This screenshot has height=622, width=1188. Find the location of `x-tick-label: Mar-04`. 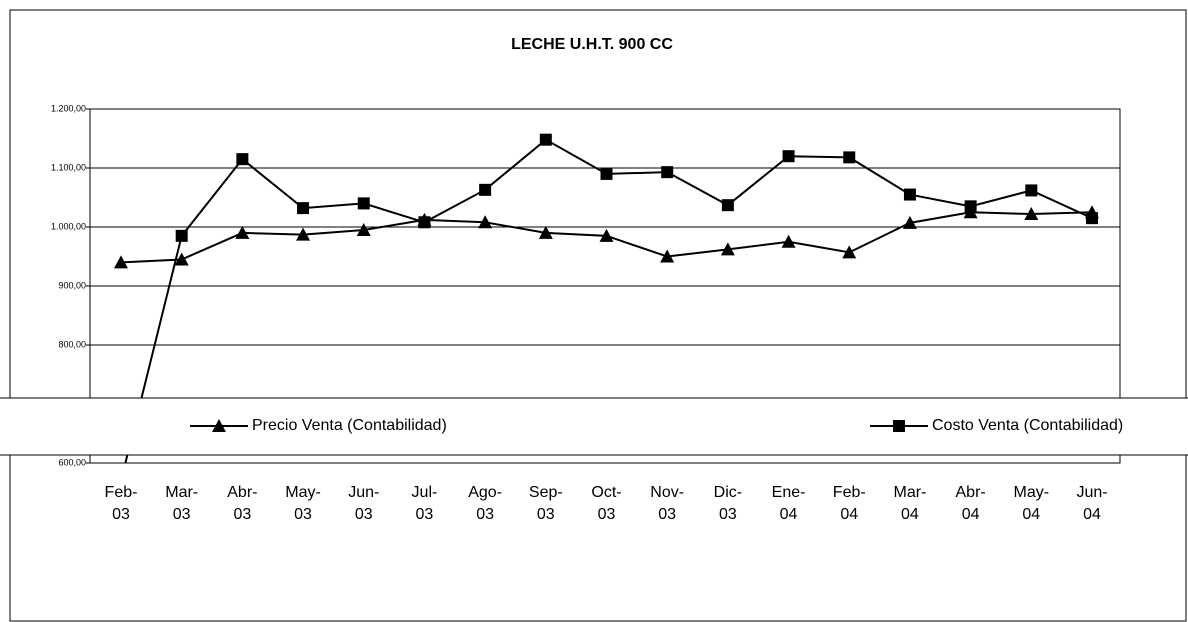

x-tick-label: Mar-04 is located at coordinates (909, 503).